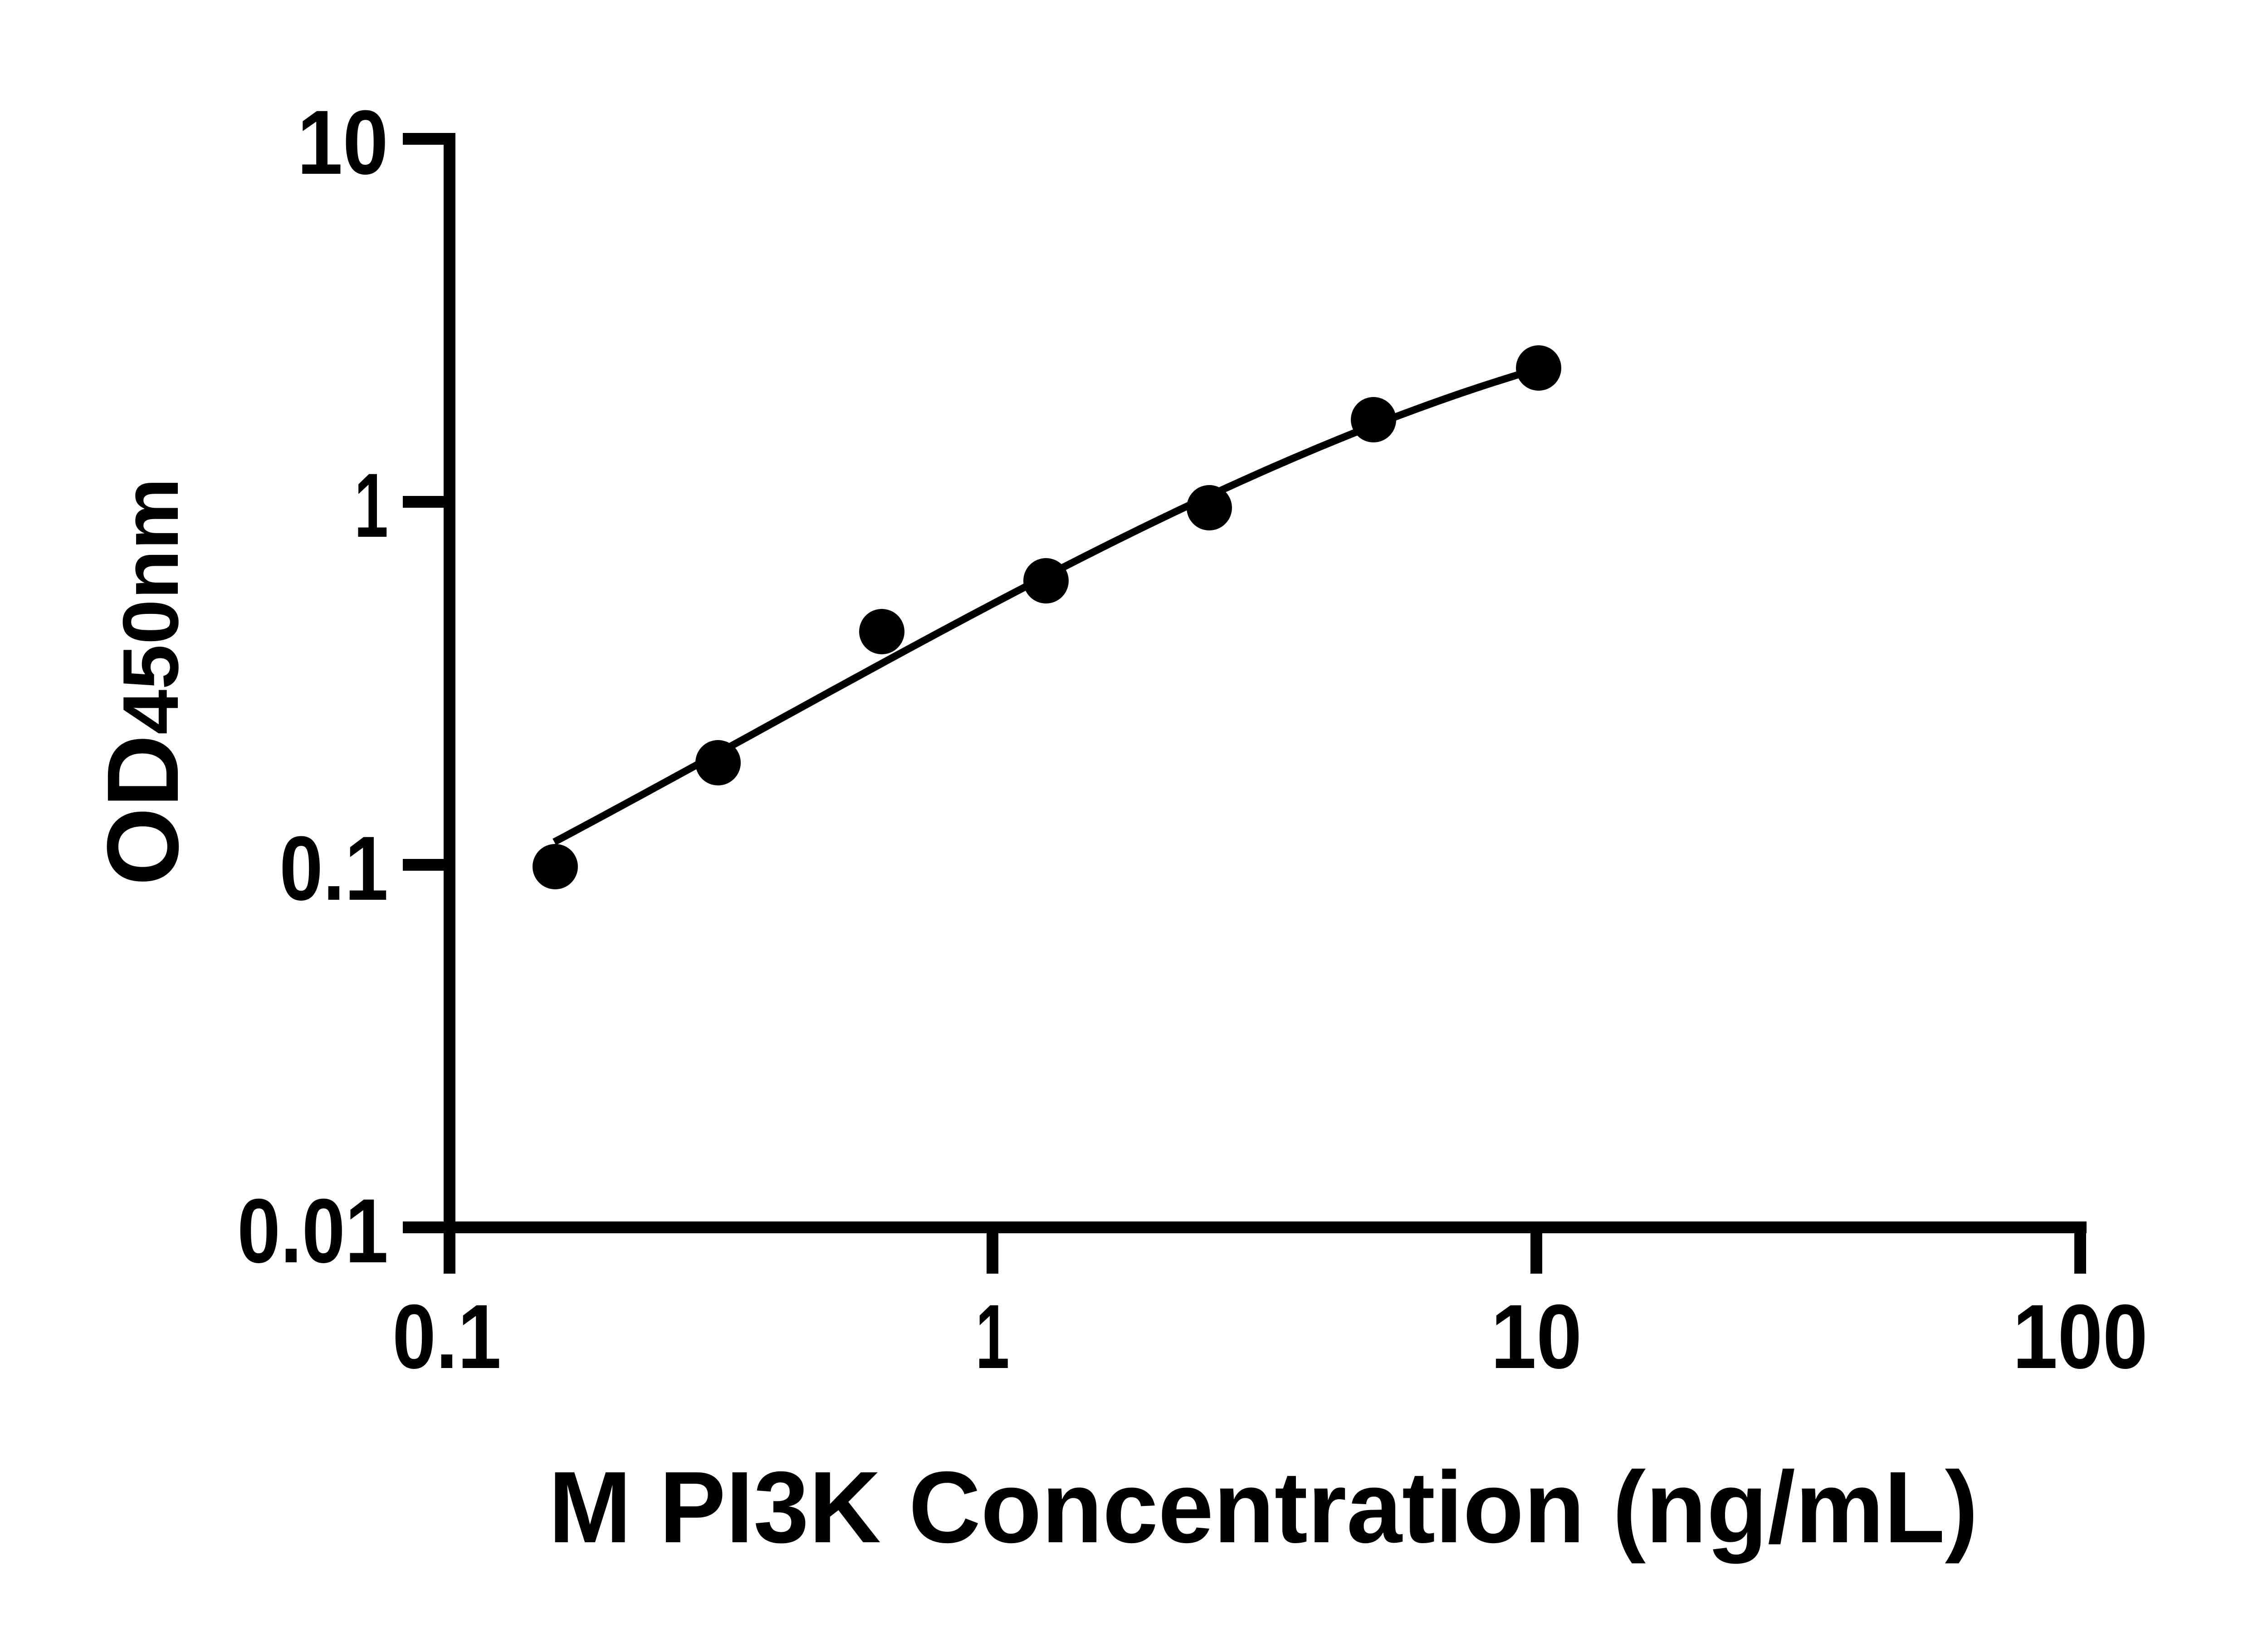 The width and height of the screenshot is (2268, 1633). Describe the element at coordinates (143, 682) in the screenshot. I see `svg-text: OD450nm` at that location.